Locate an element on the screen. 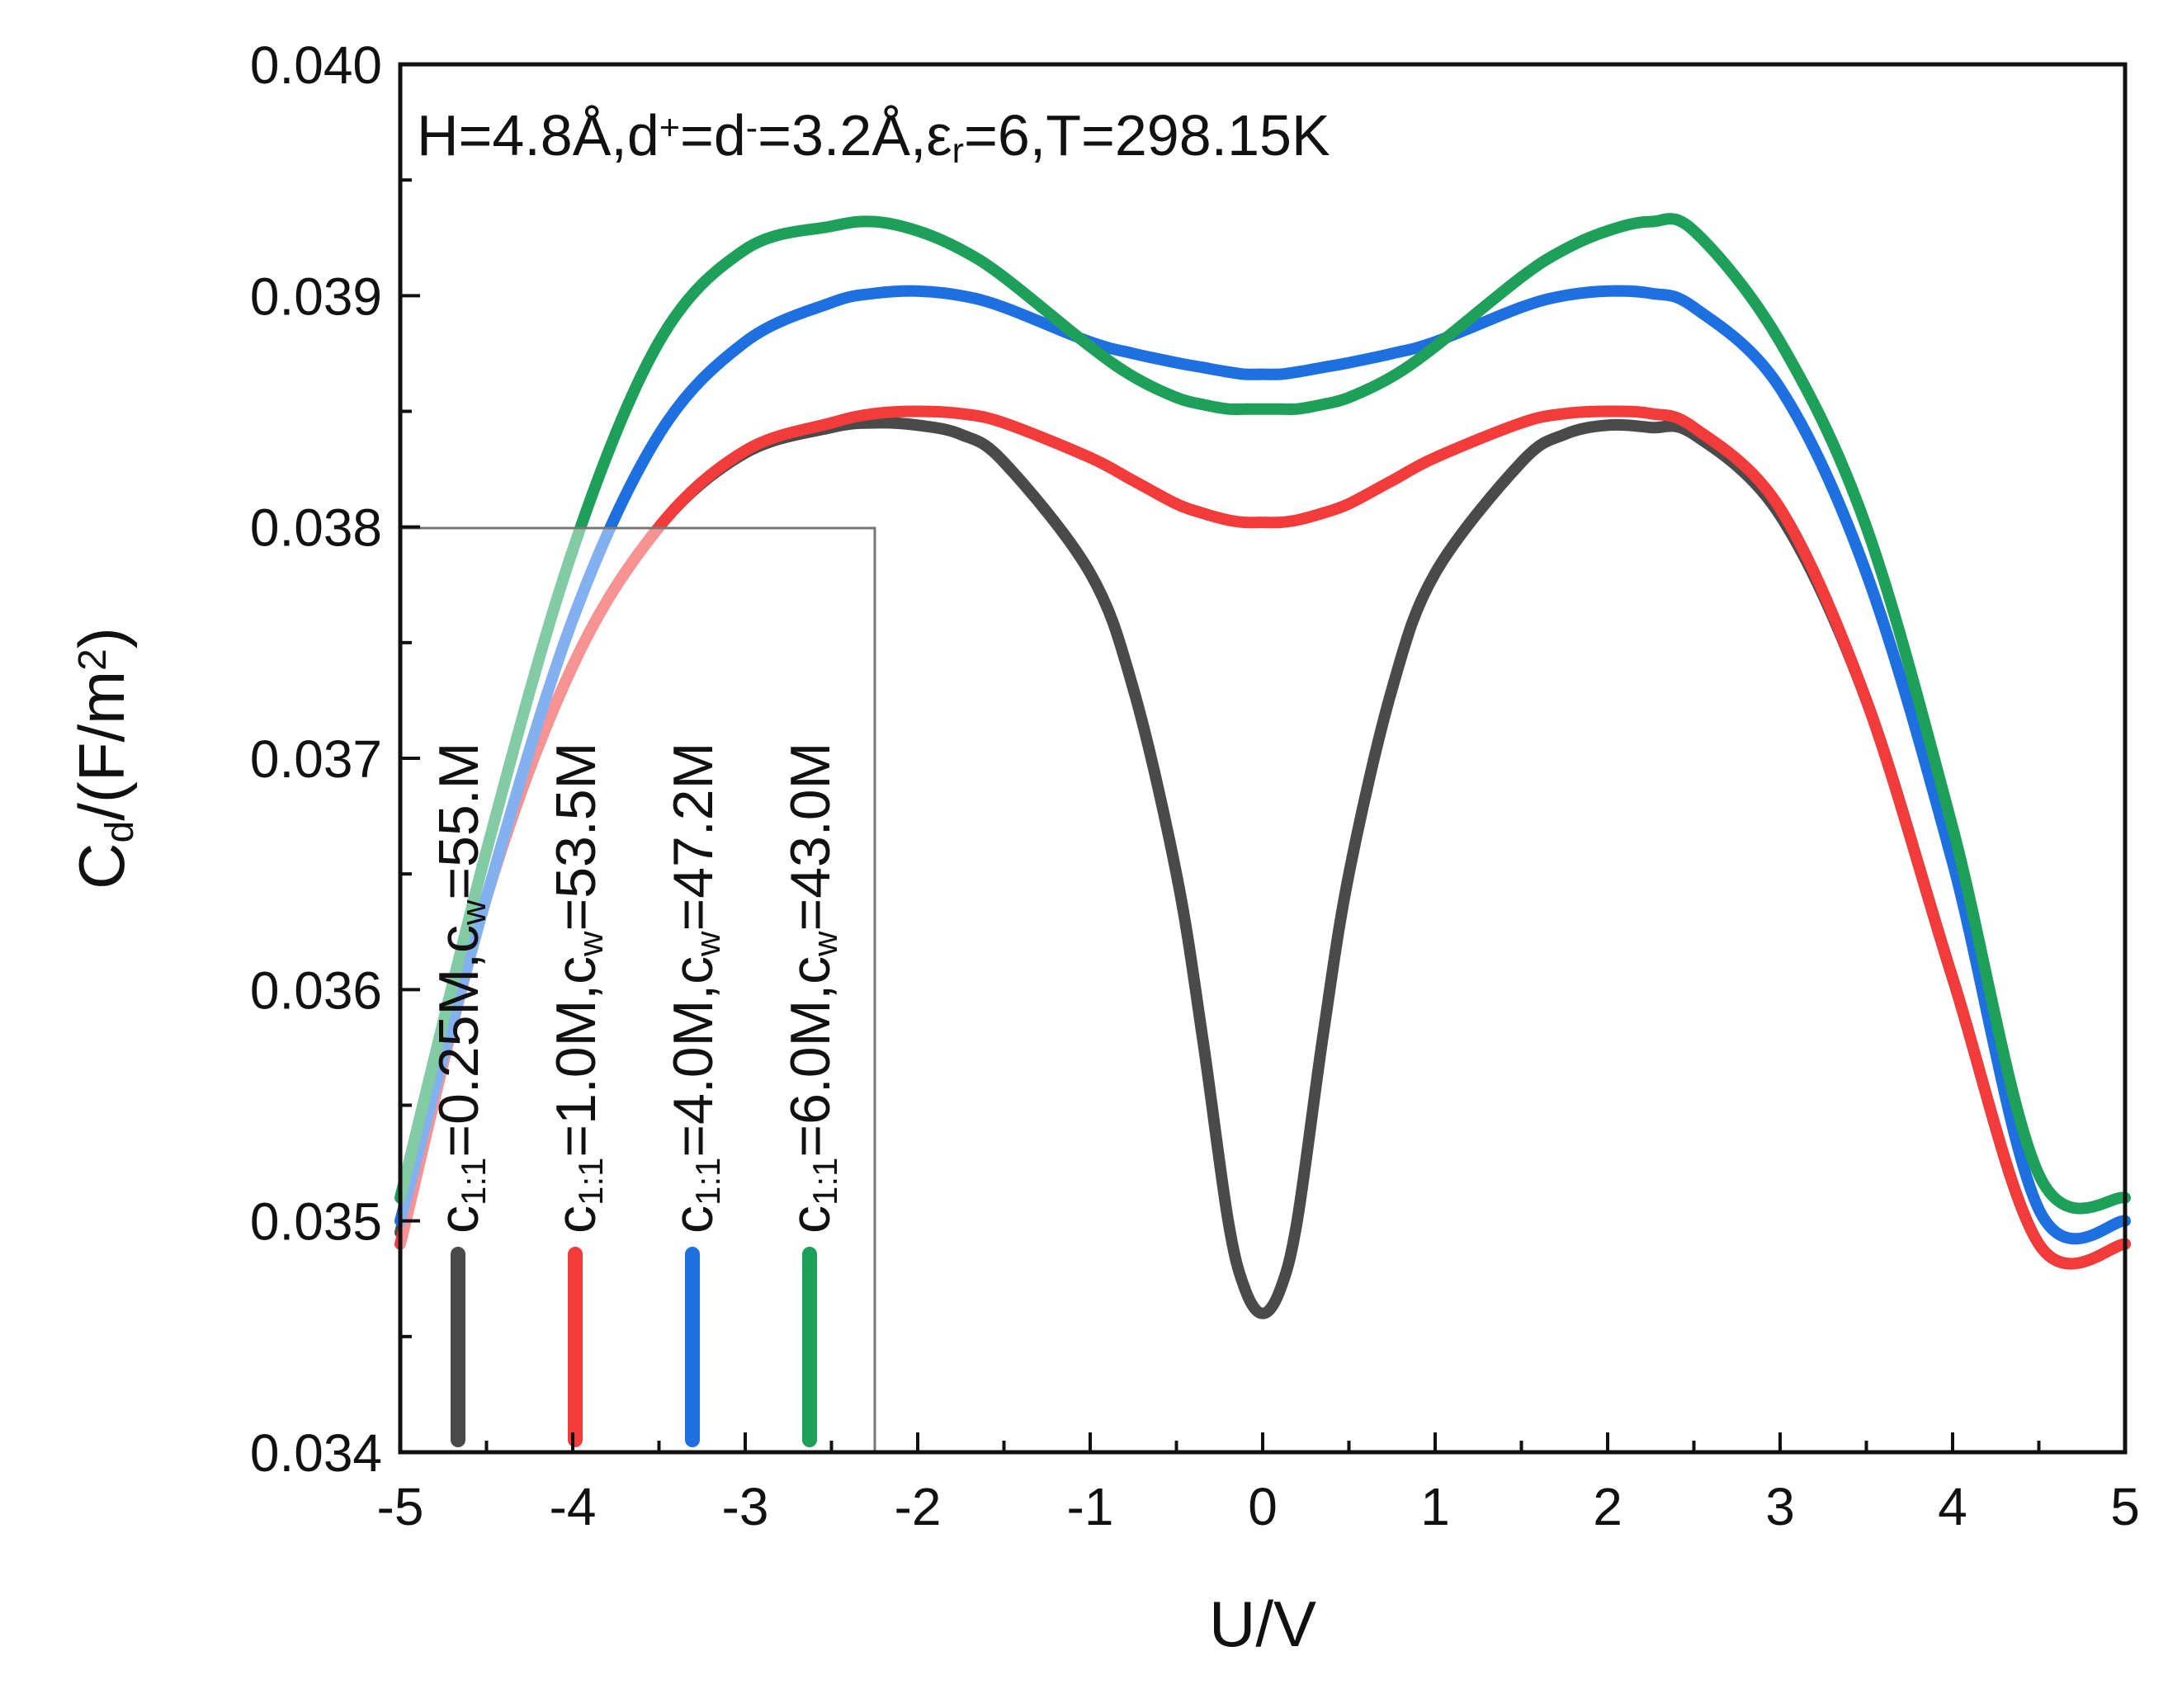 The image size is (2168, 1708). x-tick-label: 3 is located at coordinates (1780, 1506).